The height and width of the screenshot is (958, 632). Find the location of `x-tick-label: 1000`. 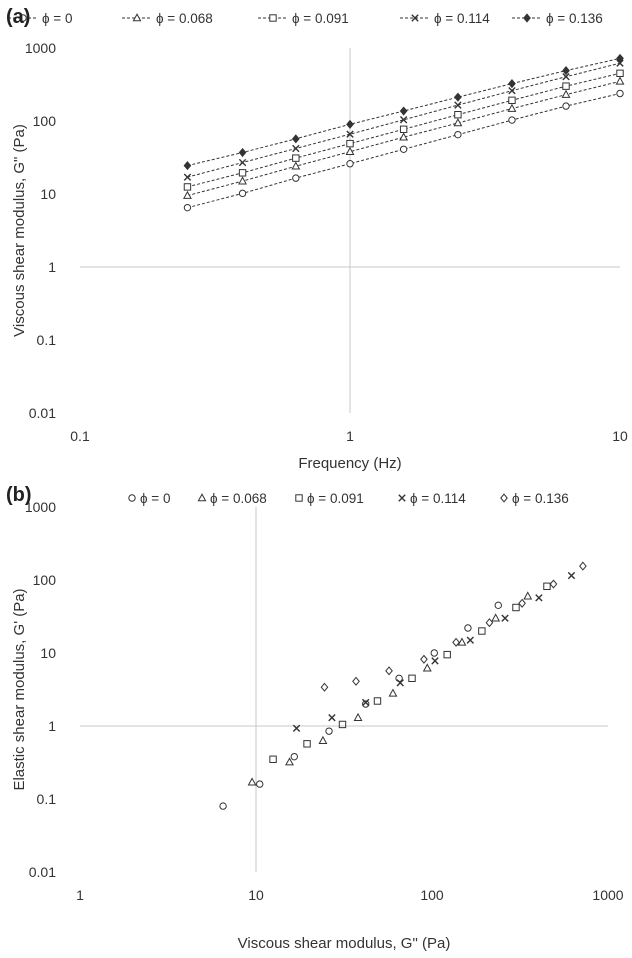

x-tick-label: 1000 is located at coordinates (607, 895).